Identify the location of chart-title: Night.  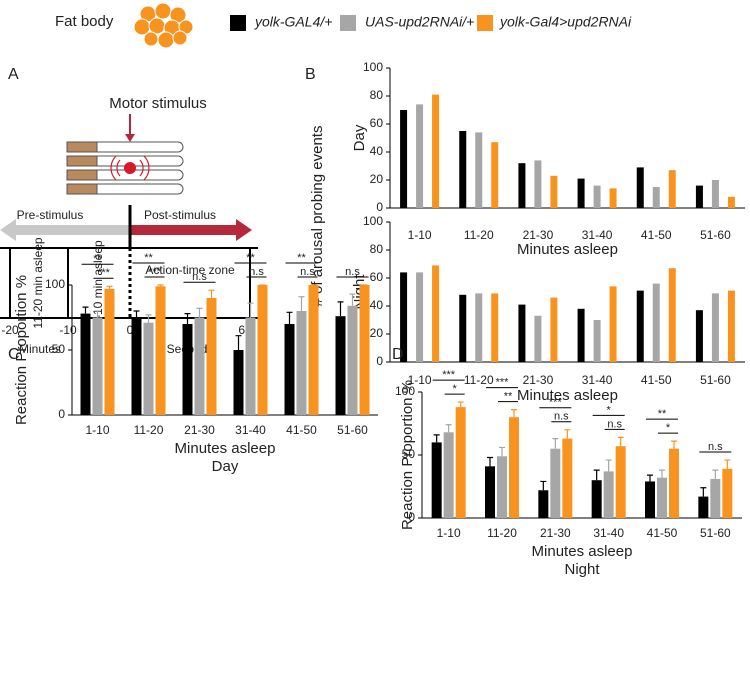
(582, 569).